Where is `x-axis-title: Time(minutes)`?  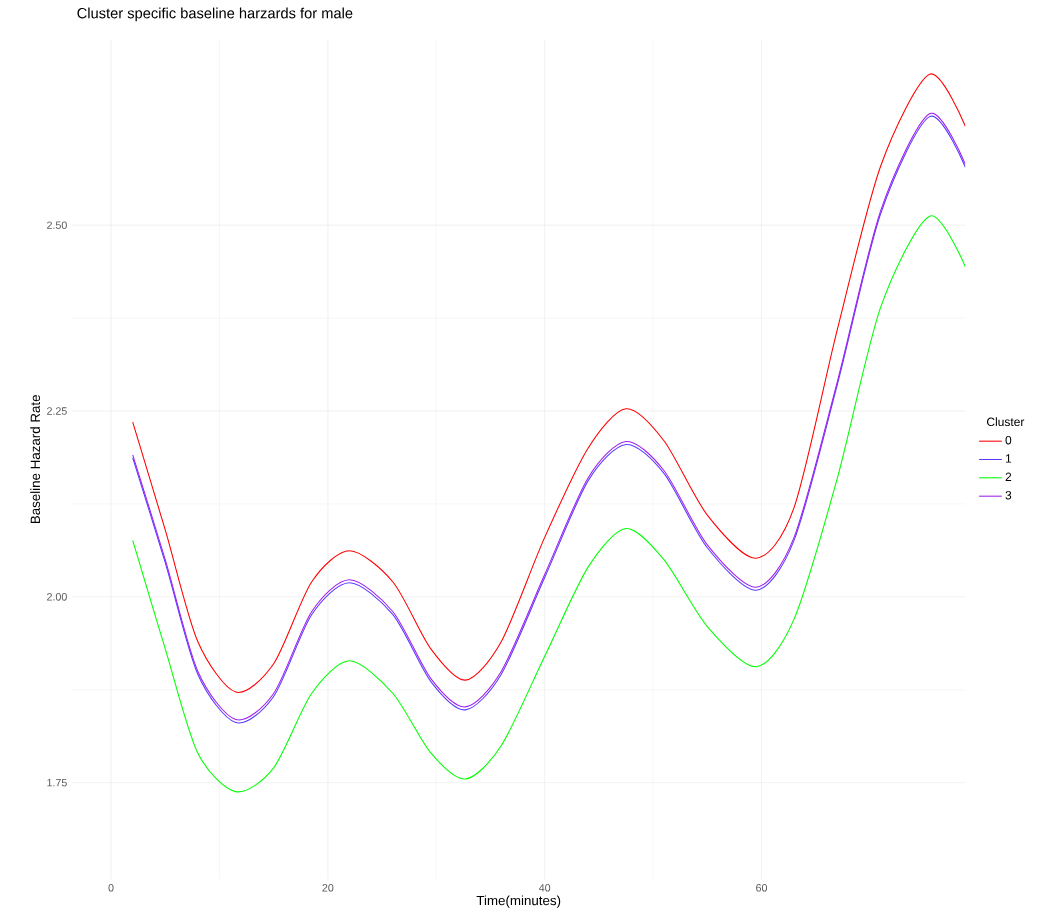 x-axis-title: Time(minutes) is located at coordinates (518, 901).